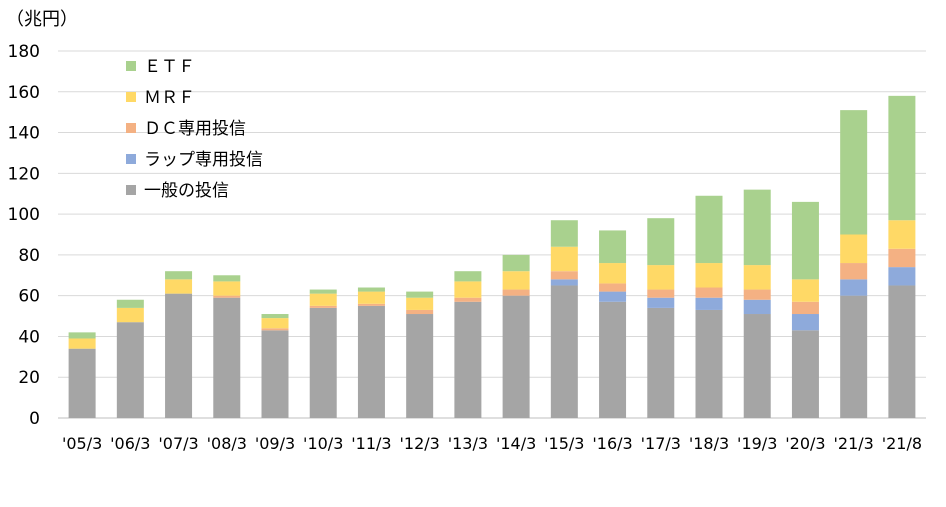 Image resolution: width=946 pixels, height=507 pixels. What do you see at coordinates (178, 443) in the screenshot?
I see `x-tick-label: '07/3` at bounding box center [178, 443].